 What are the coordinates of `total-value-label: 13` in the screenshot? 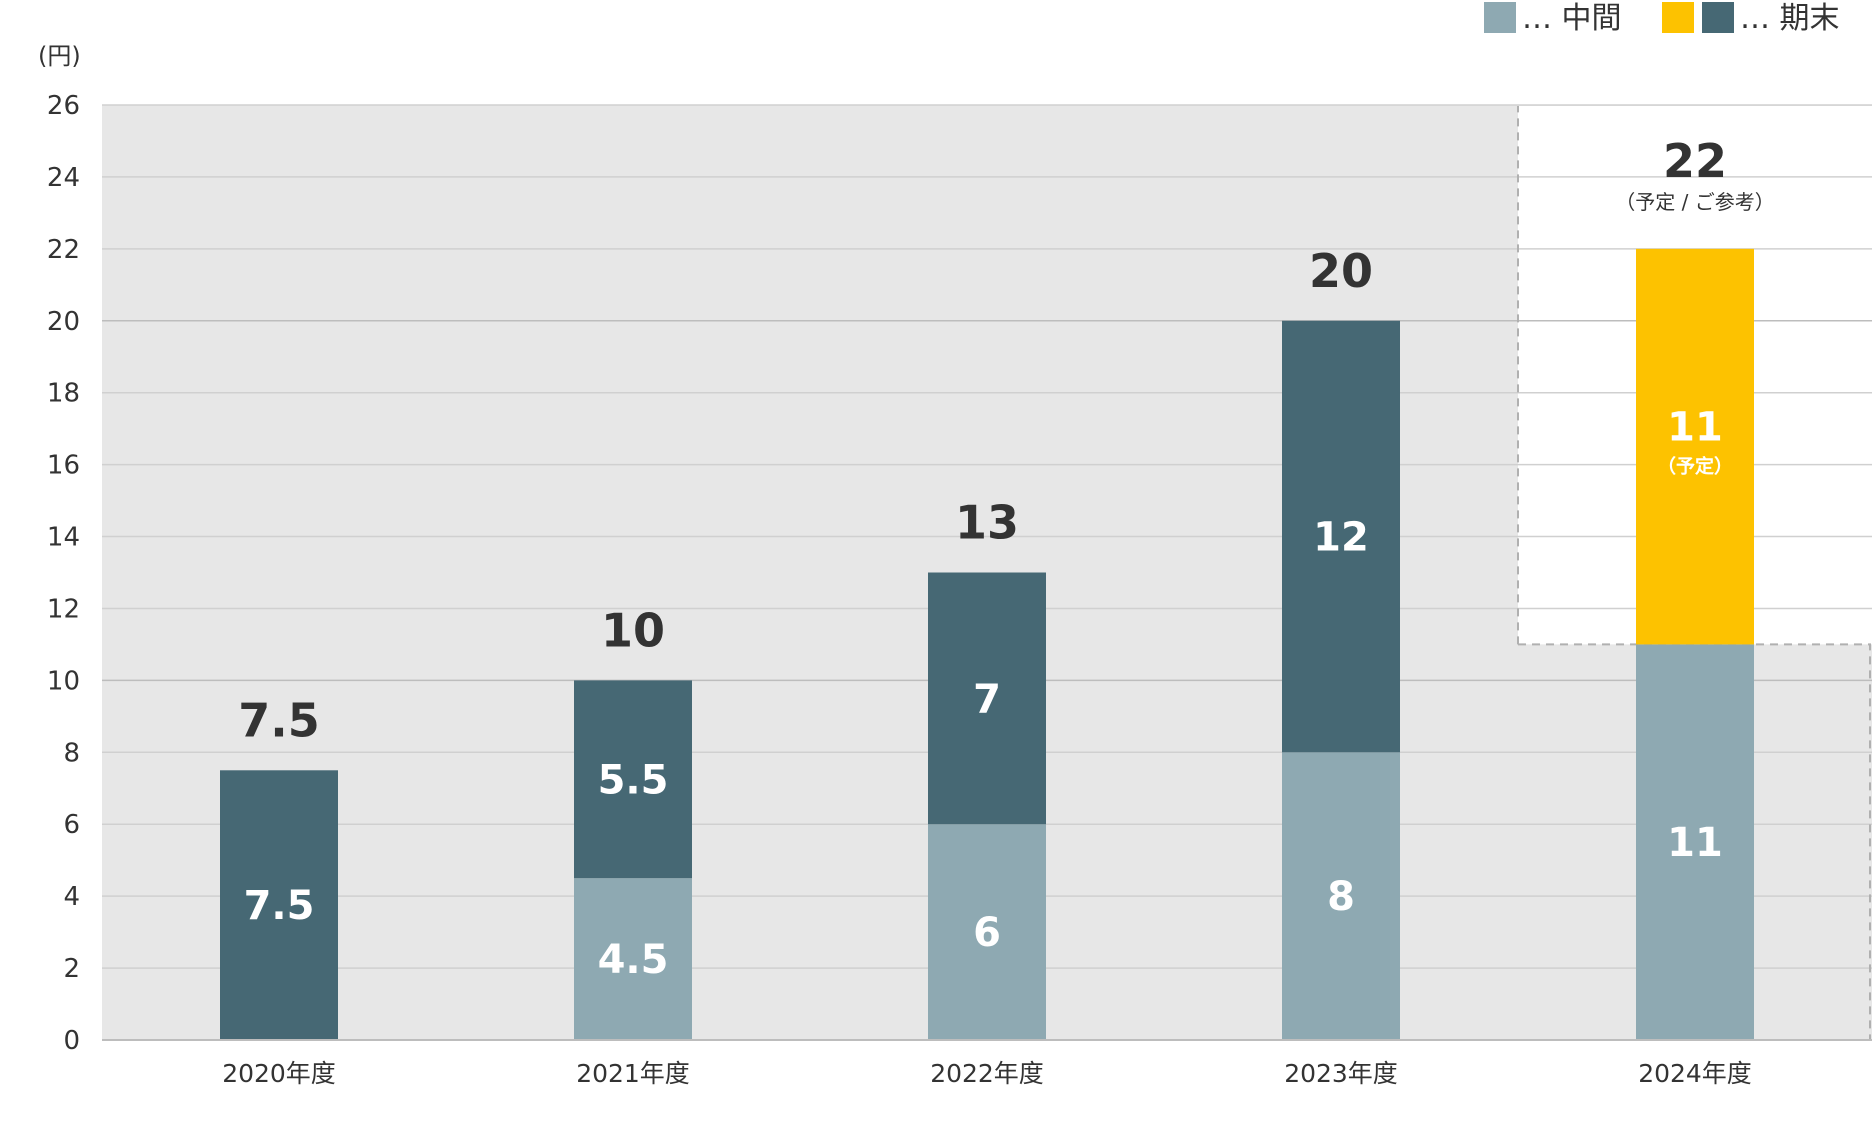 It's located at (987, 523).